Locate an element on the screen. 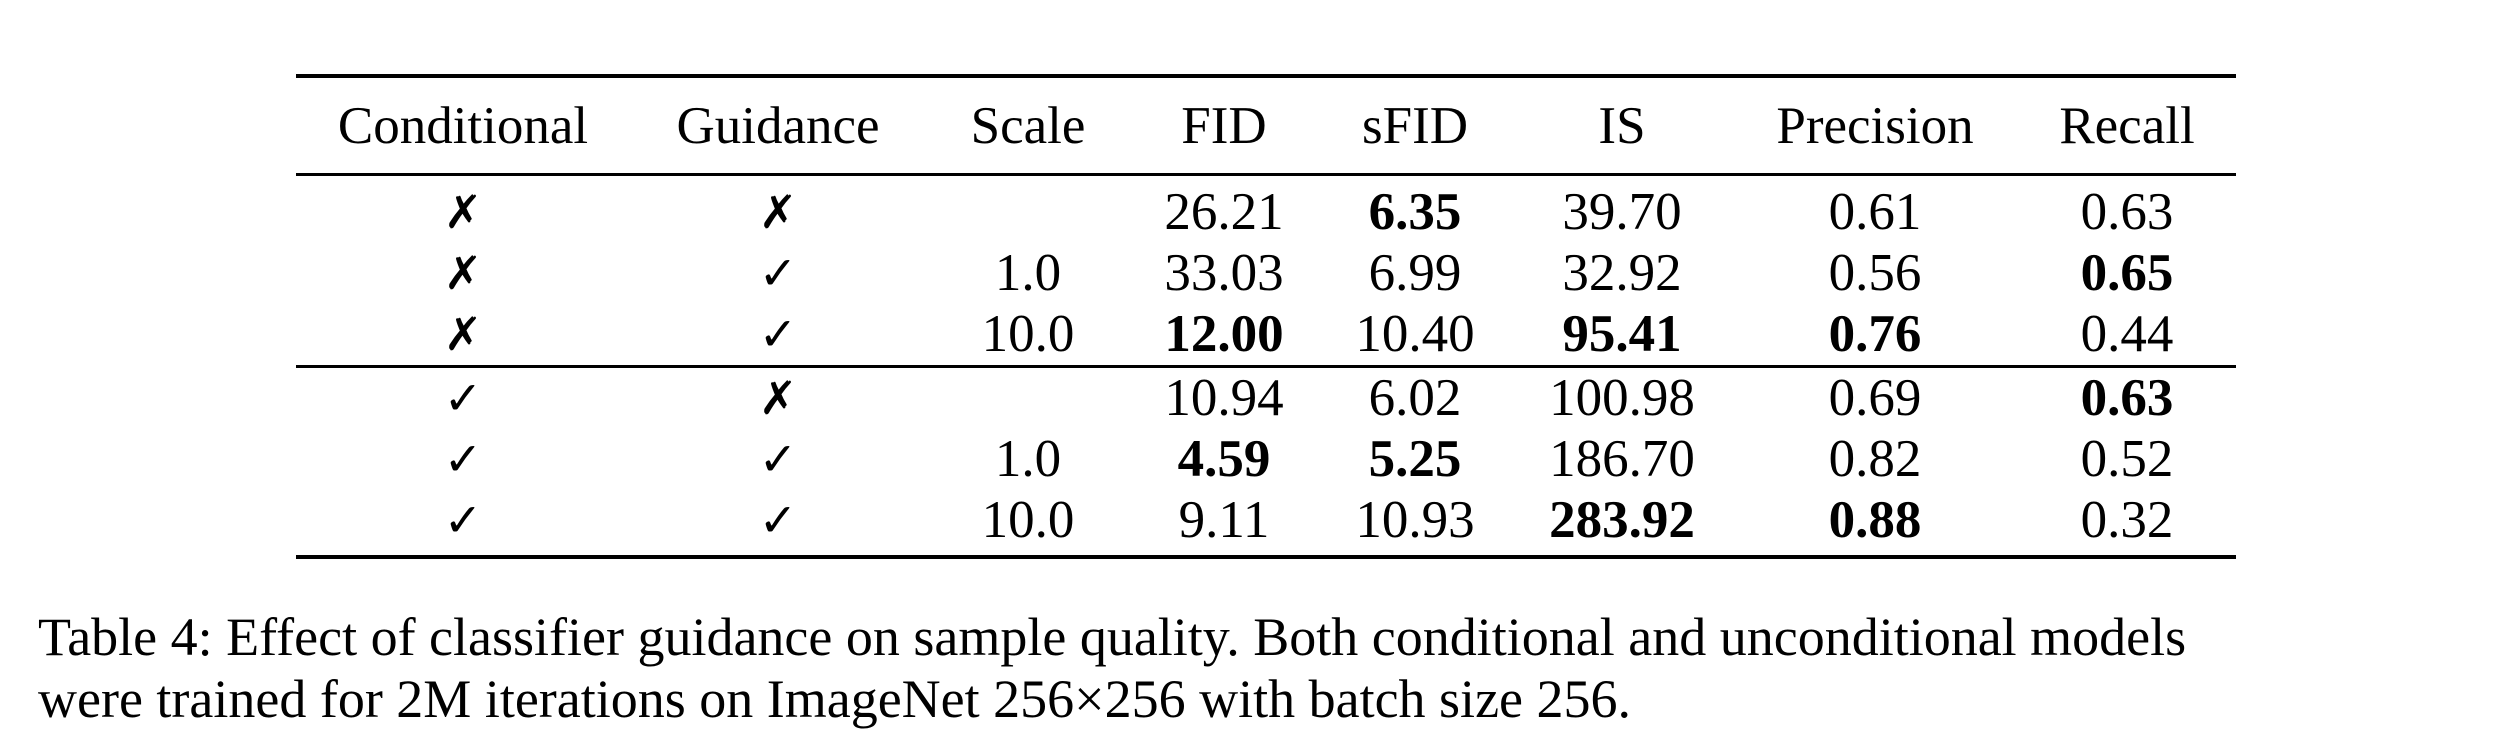 The image size is (2514, 756). cell-recall: 0.65 is located at coordinates (2127, 273).